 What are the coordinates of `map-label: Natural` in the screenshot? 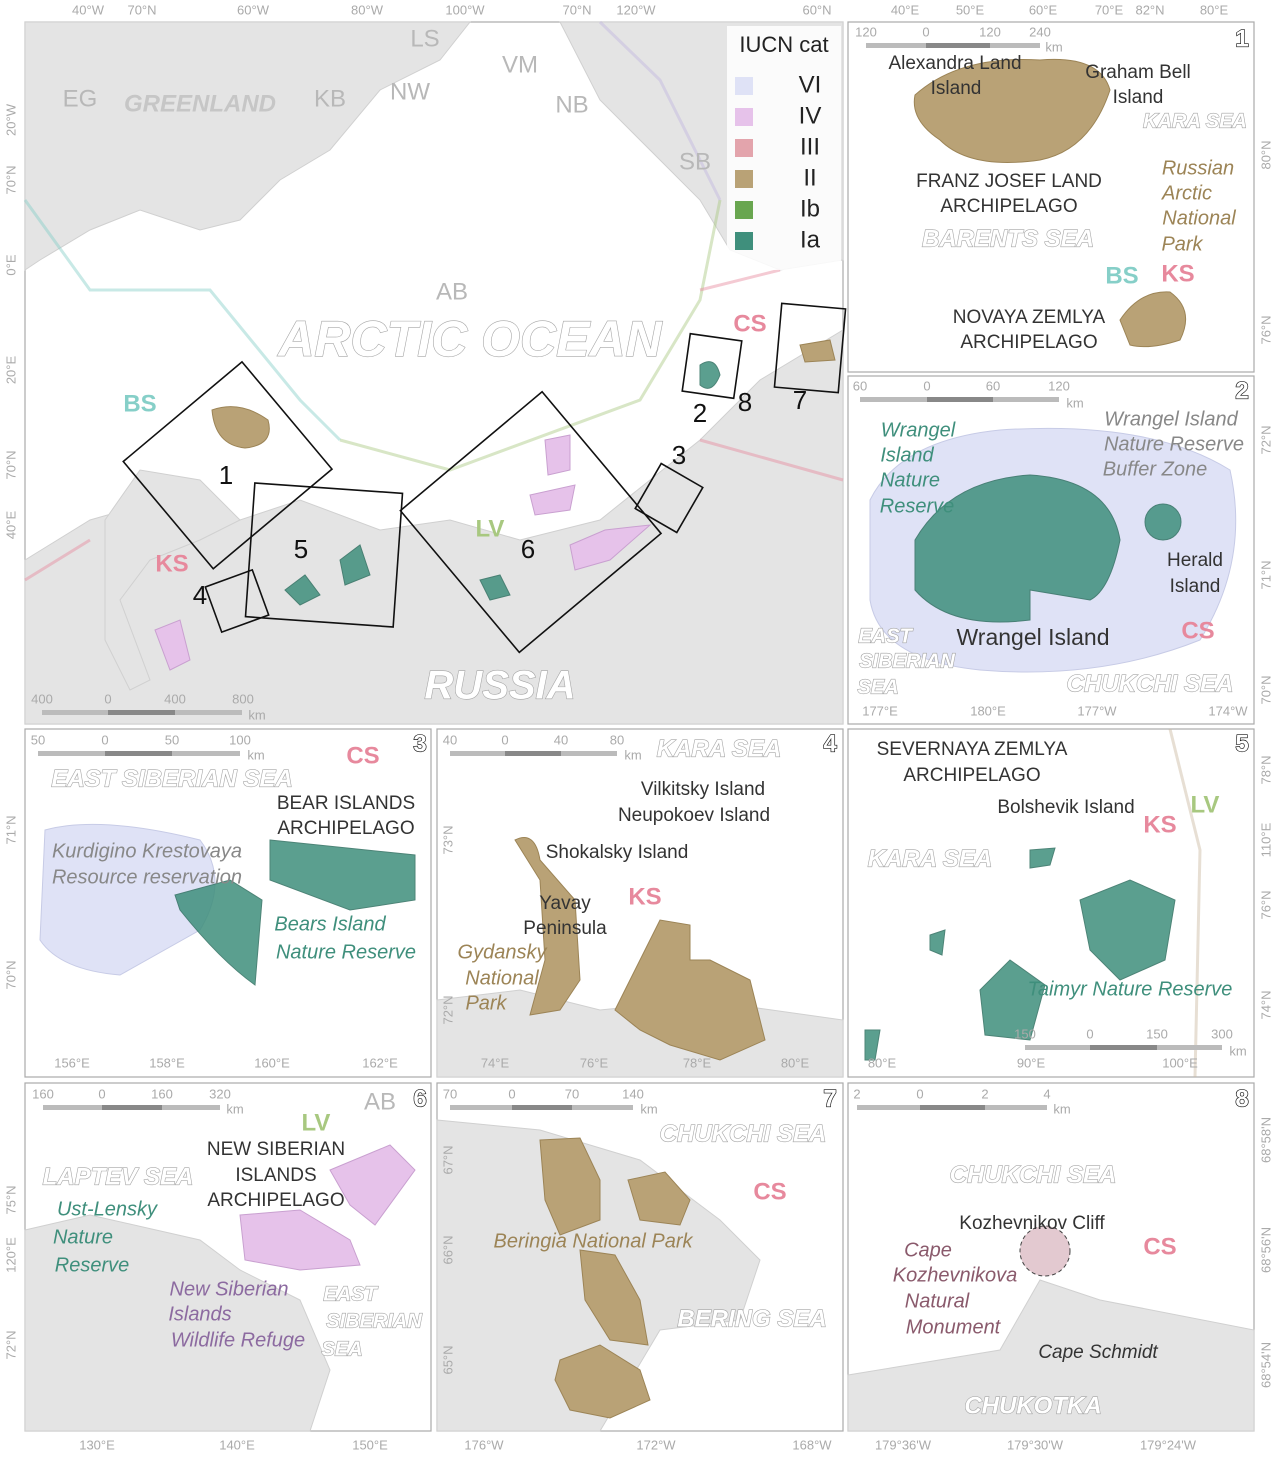 It's located at (937, 1301).